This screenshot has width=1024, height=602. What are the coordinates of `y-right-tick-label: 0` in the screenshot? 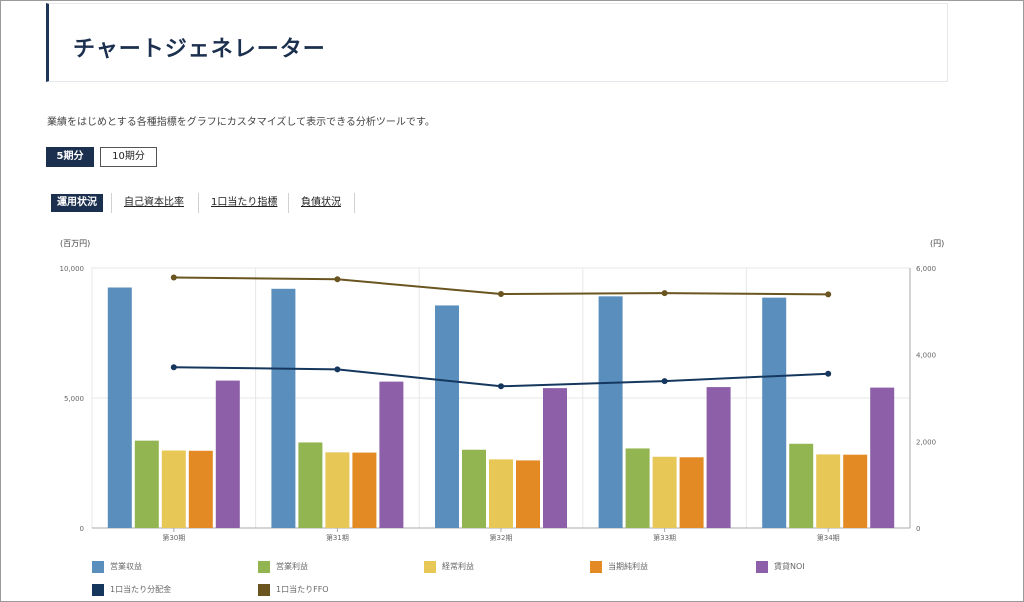 It's located at (918, 529).